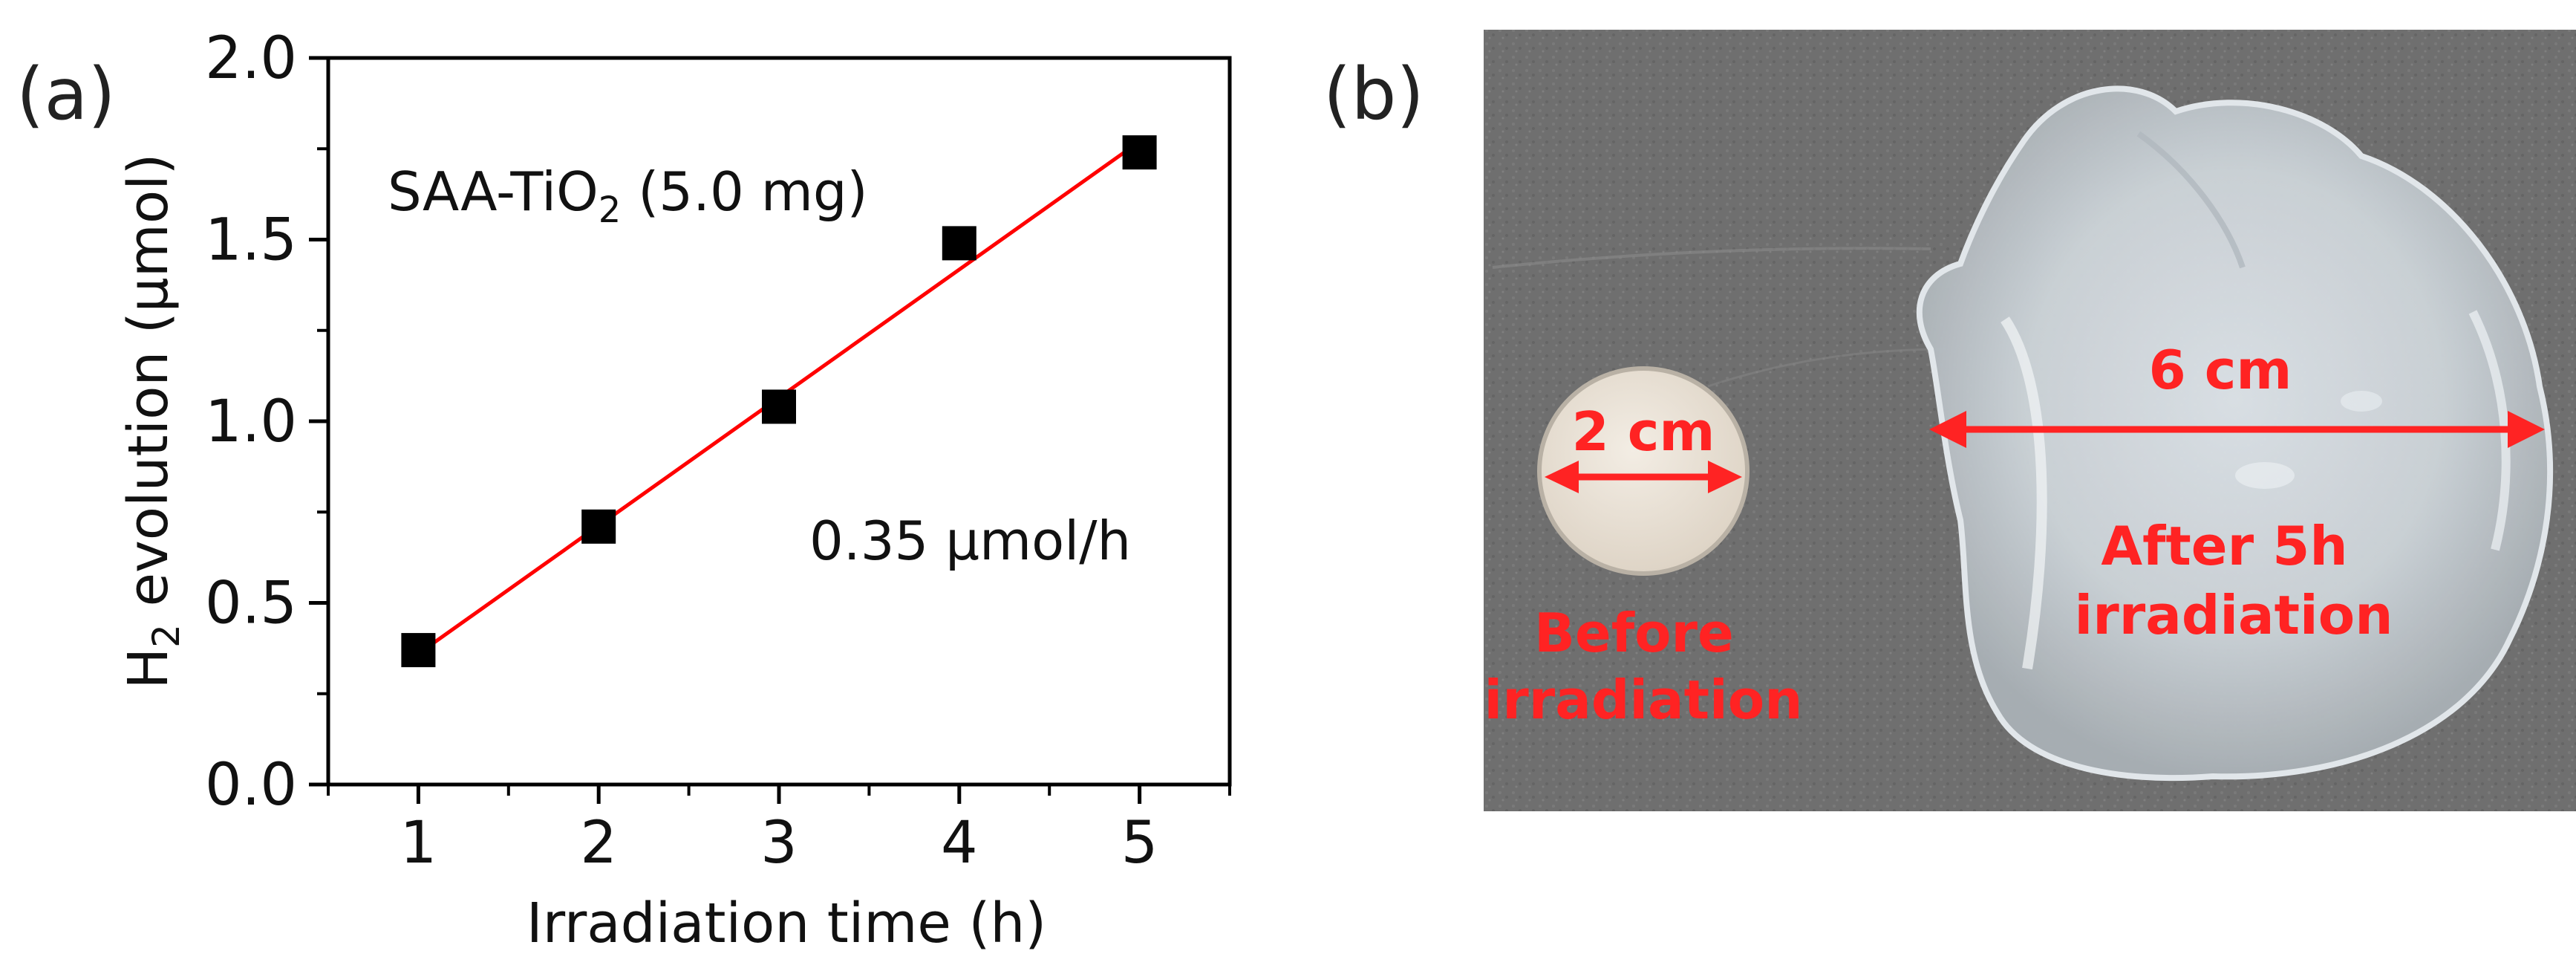  What do you see at coordinates (610, 210) in the screenshot?
I see `sample-annotation-subscript: 2` at bounding box center [610, 210].